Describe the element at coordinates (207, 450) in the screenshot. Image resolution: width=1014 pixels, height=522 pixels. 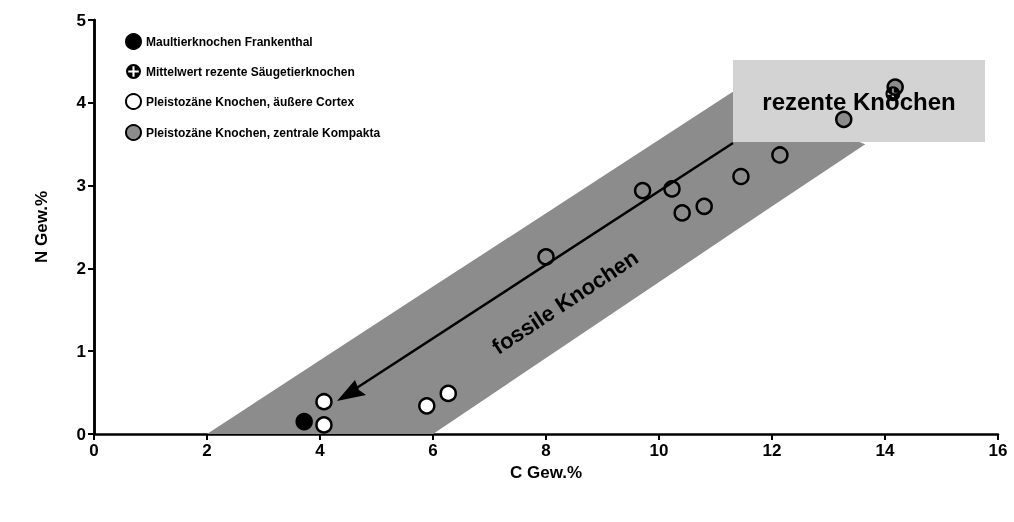
I see `x-tick-label: 2` at that location.